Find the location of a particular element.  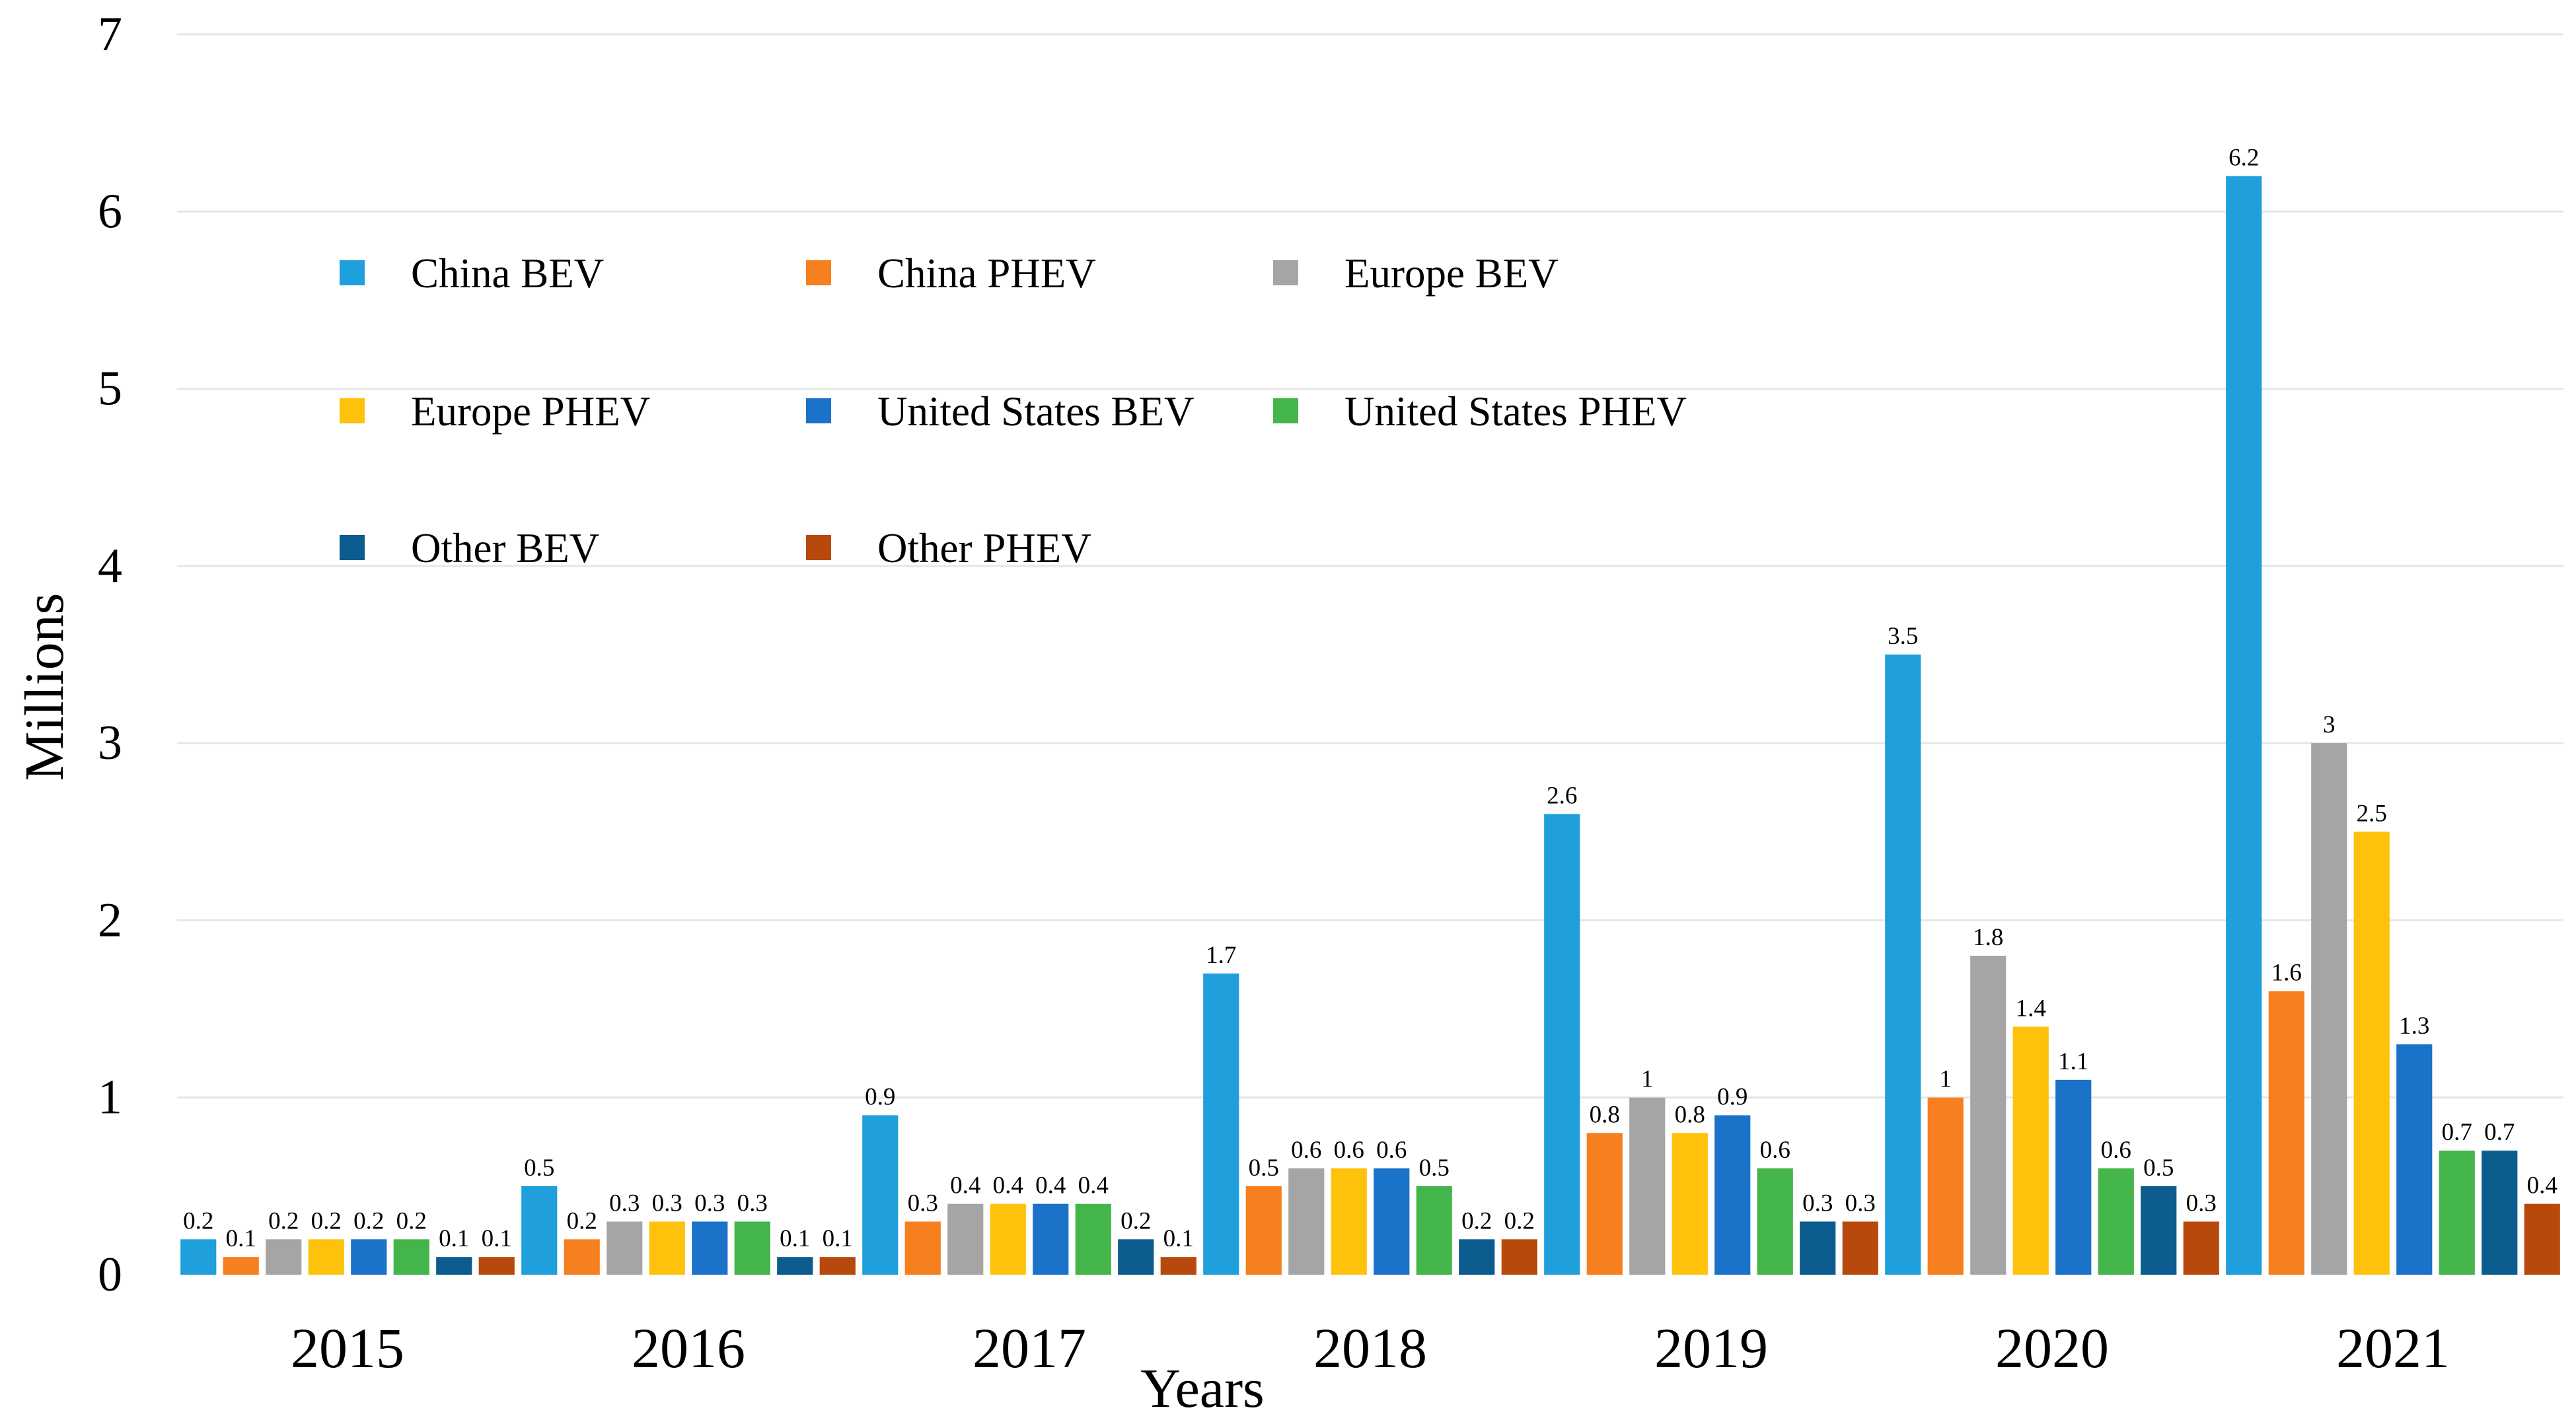

bar-value-label: 6.2 is located at coordinates (2243, 158).